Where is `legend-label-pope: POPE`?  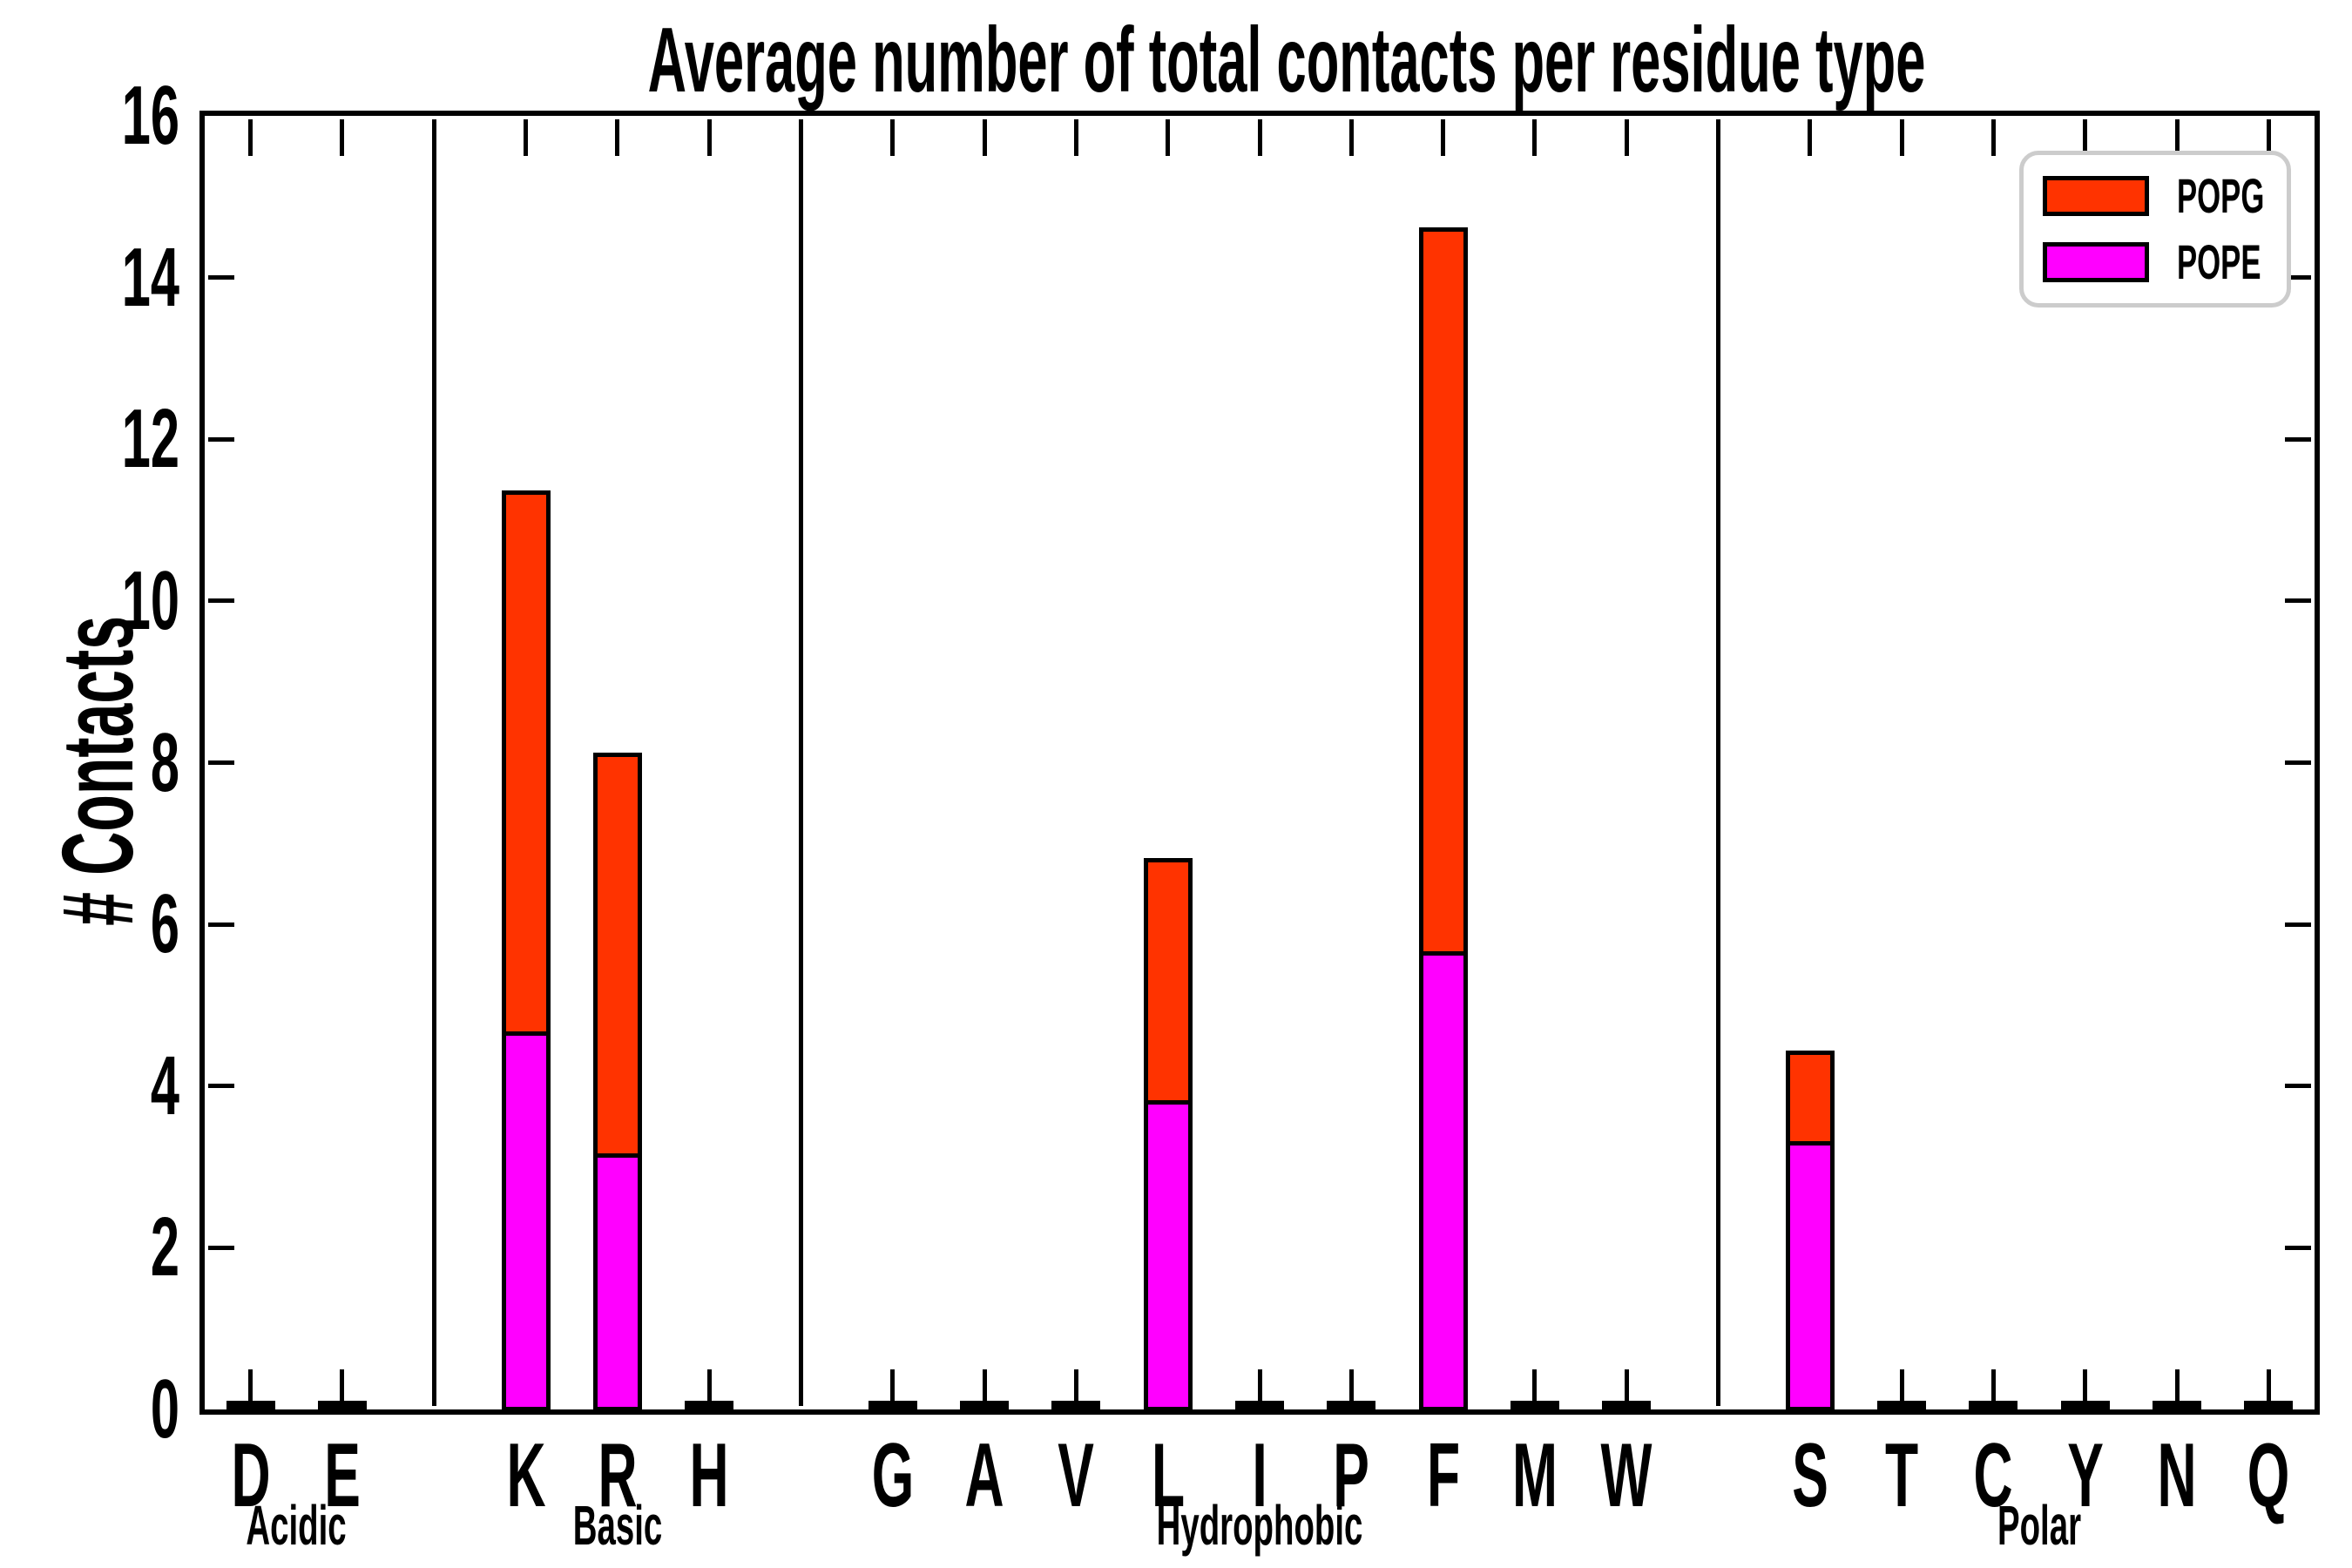
legend-label-pope: POPE is located at coordinates (2219, 261).